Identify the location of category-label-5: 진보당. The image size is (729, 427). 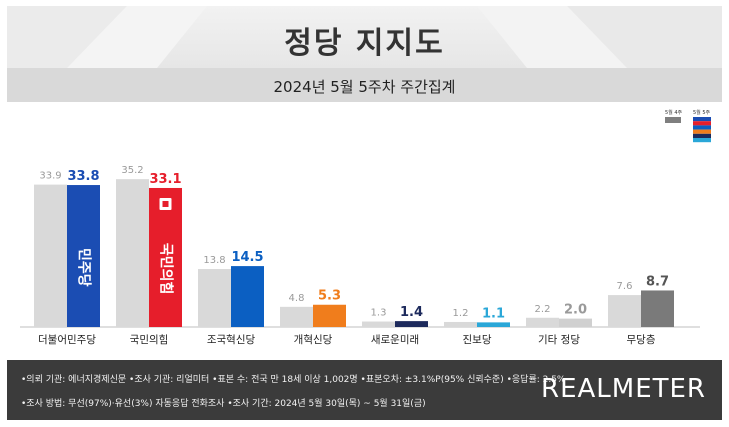
(477, 340).